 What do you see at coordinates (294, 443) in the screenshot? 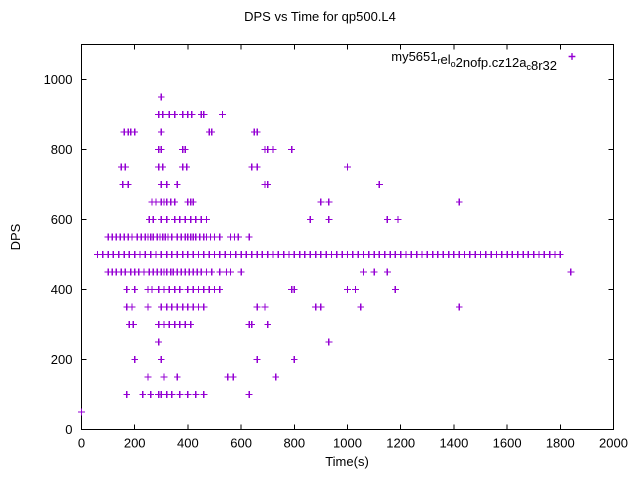
I see `x-tick-label: 800` at bounding box center [294, 443].